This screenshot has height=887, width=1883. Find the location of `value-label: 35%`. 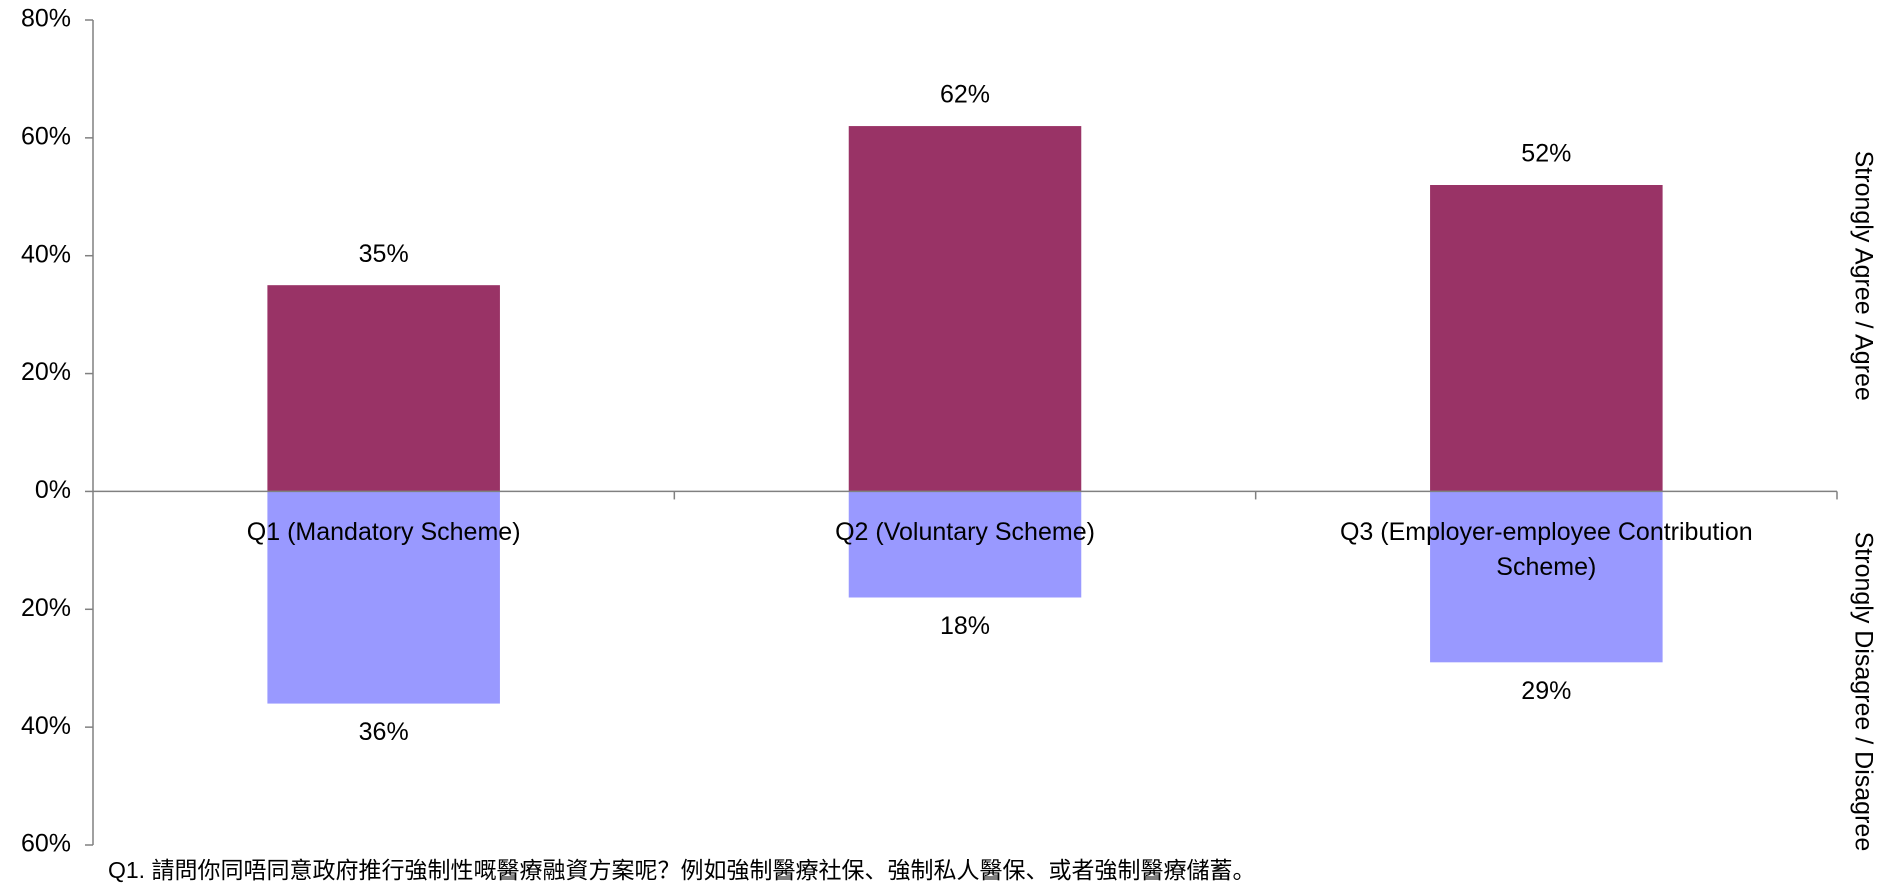

value-label: 35% is located at coordinates (384, 254).